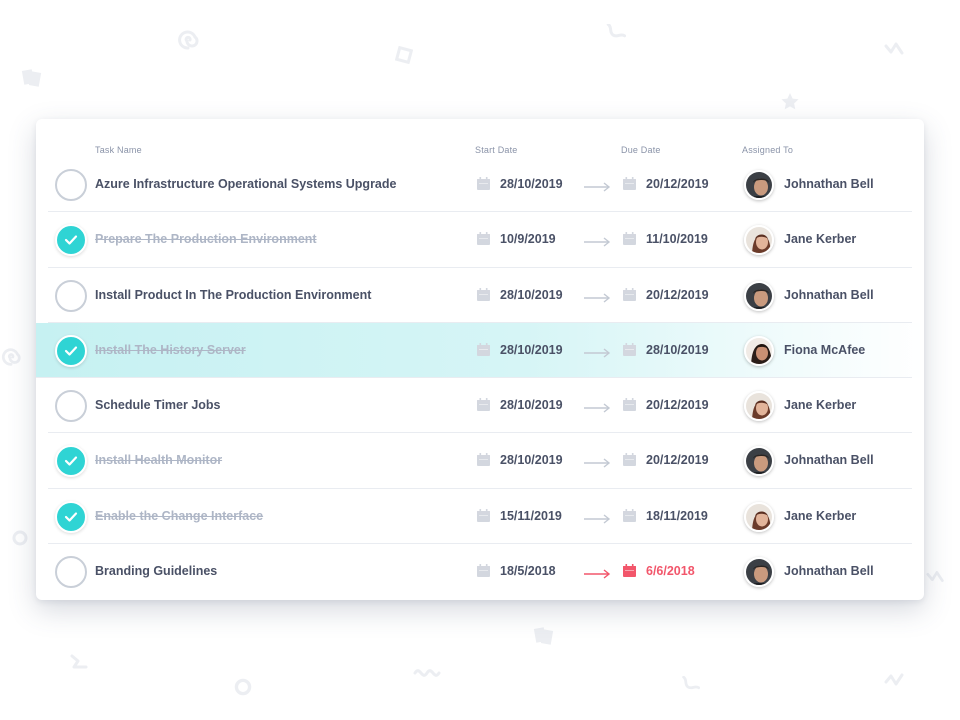 The image size is (960, 720). Describe the element at coordinates (158, 405) in the screenshot. I see `task-name: Schedule Timer Jobs` at that location.